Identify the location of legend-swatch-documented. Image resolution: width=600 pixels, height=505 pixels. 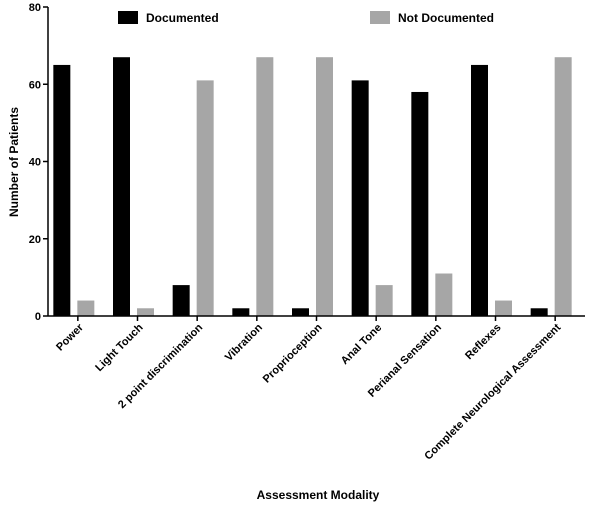
(128, 17).